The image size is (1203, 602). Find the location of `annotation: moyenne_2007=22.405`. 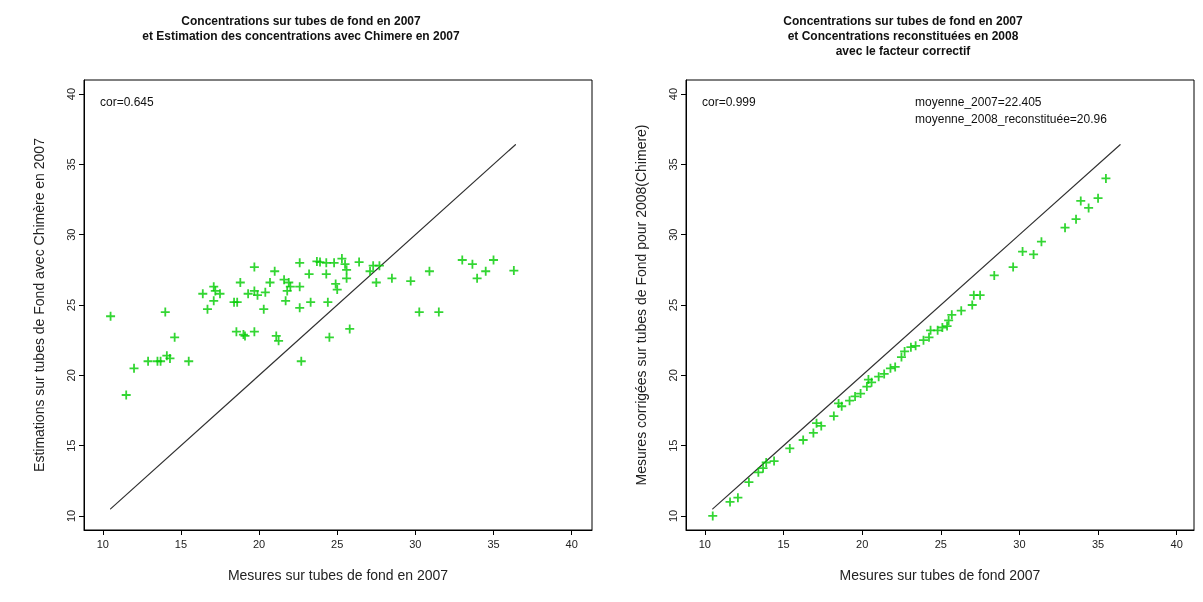

annotation: moyenne_2007=22.405 is located at coordinates (978, 102).